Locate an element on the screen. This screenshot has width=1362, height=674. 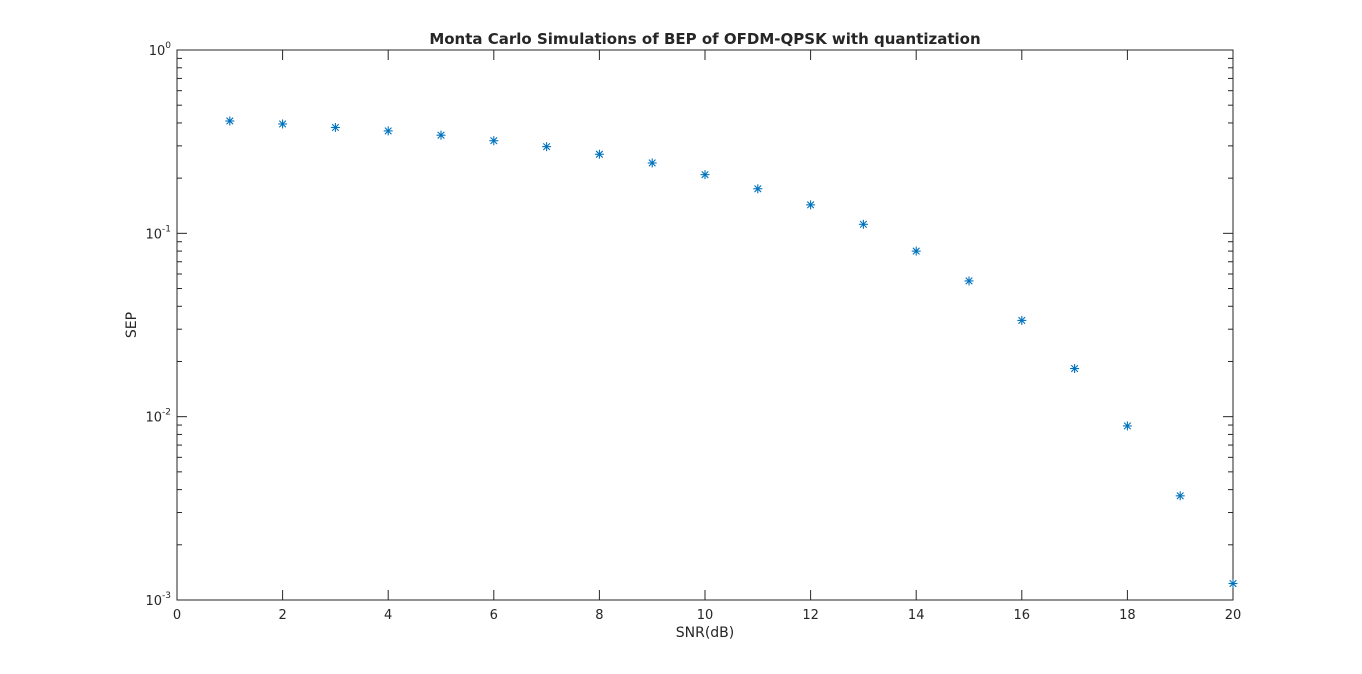
x-tick-label: 14 is located at coordinates (916, 615).